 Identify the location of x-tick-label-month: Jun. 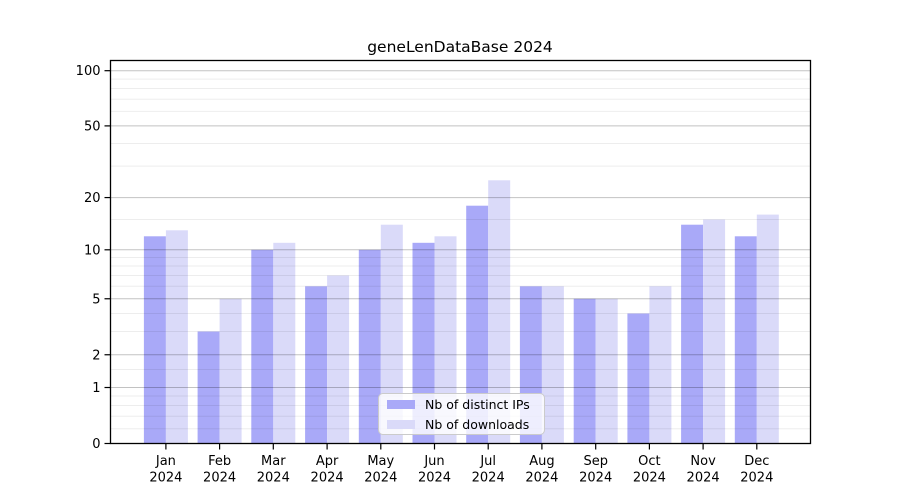
(433, 461).